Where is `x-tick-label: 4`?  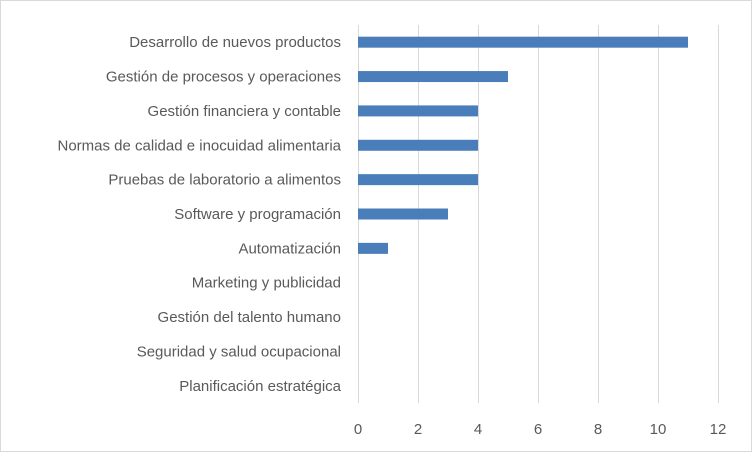
x-tick-label: 4 is located at coordinates (478, 429).